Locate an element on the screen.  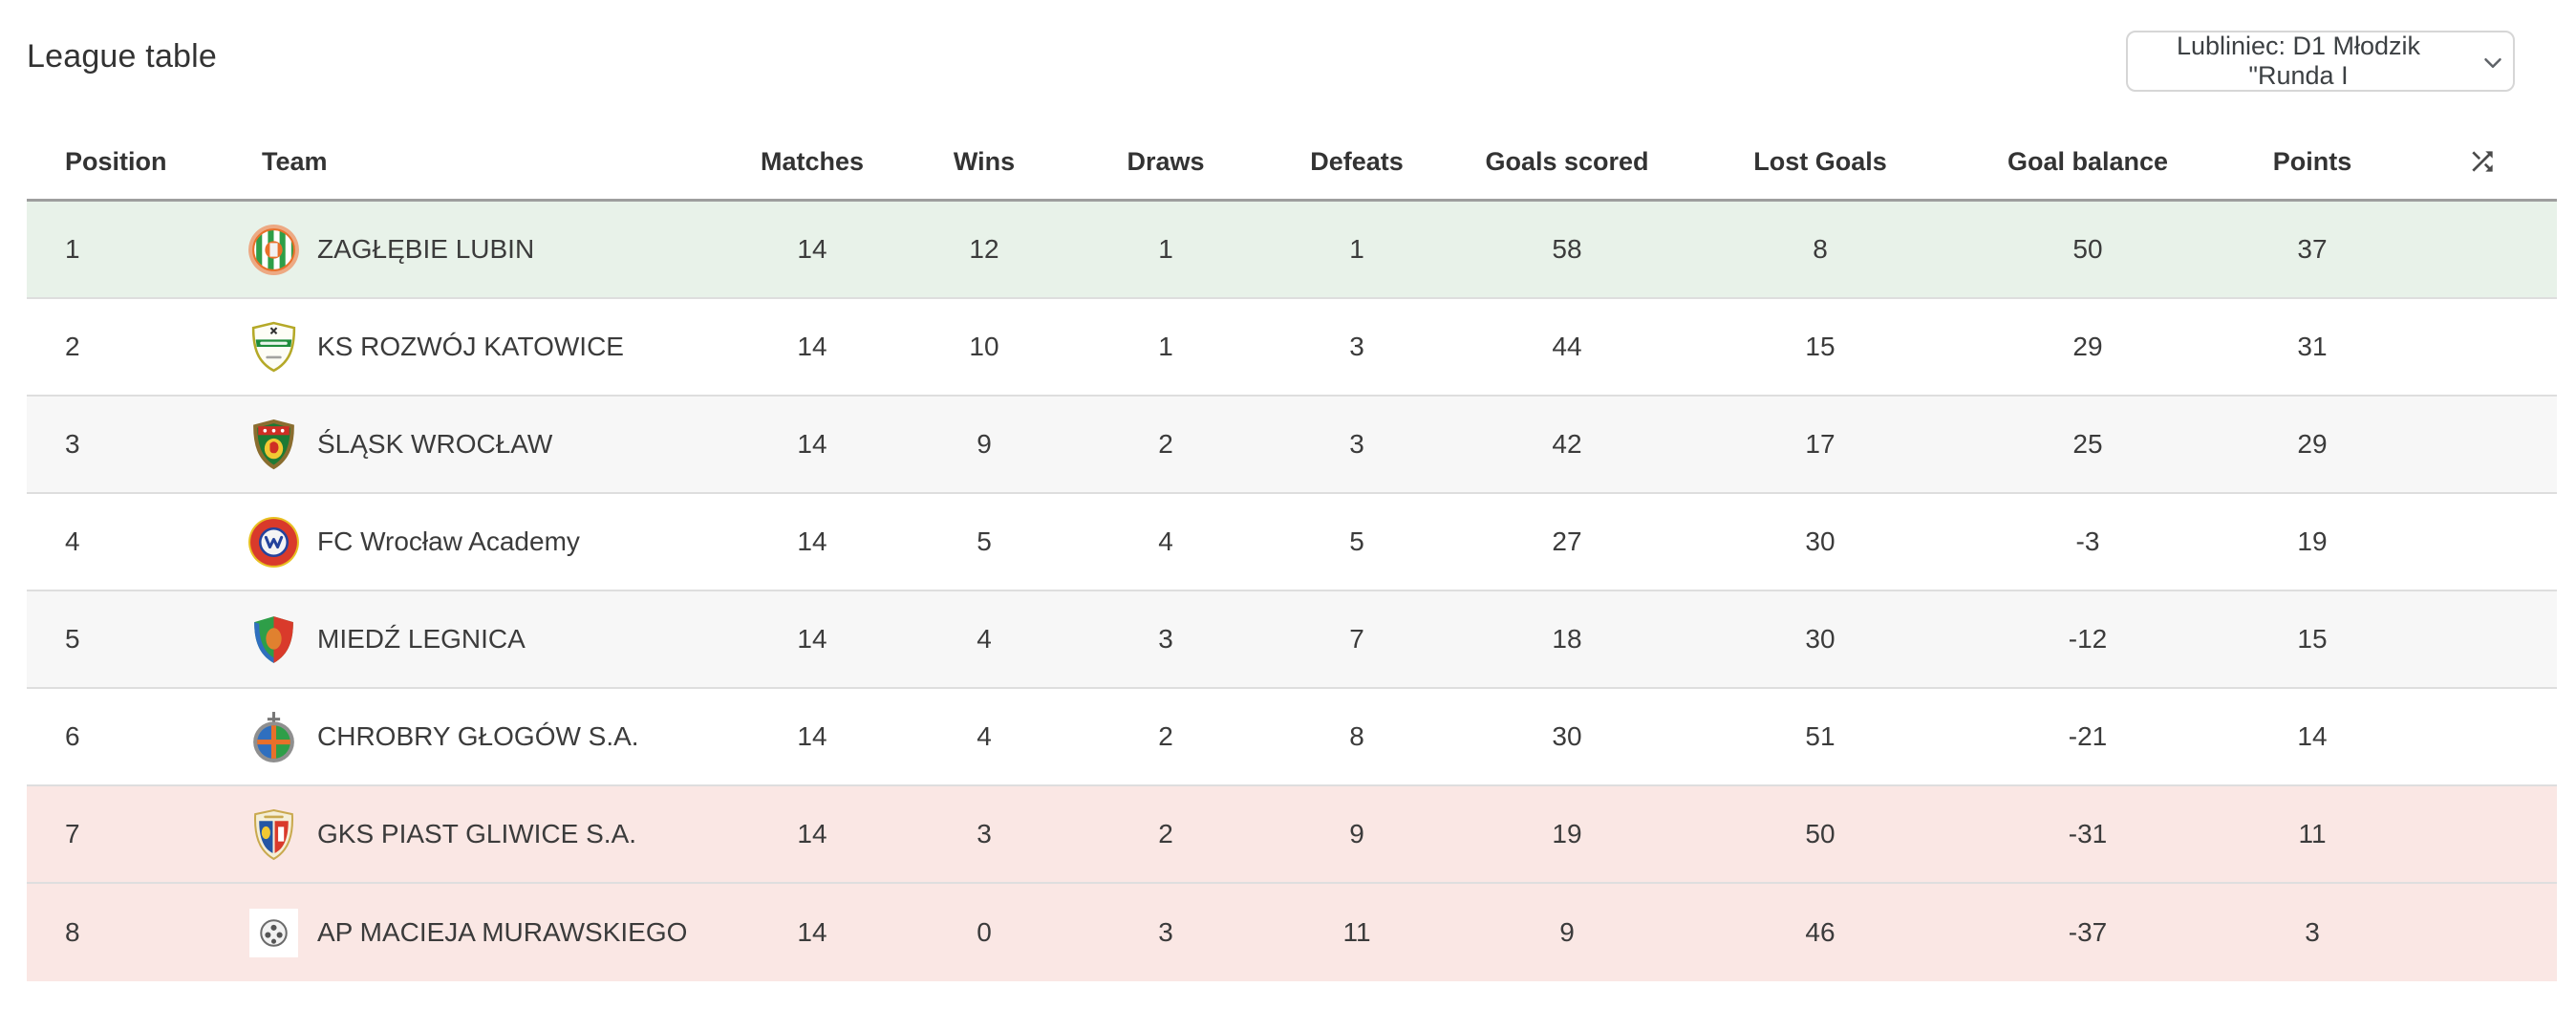
team-cell: FC Wrocław Academy is located at coordinates (473, 542).